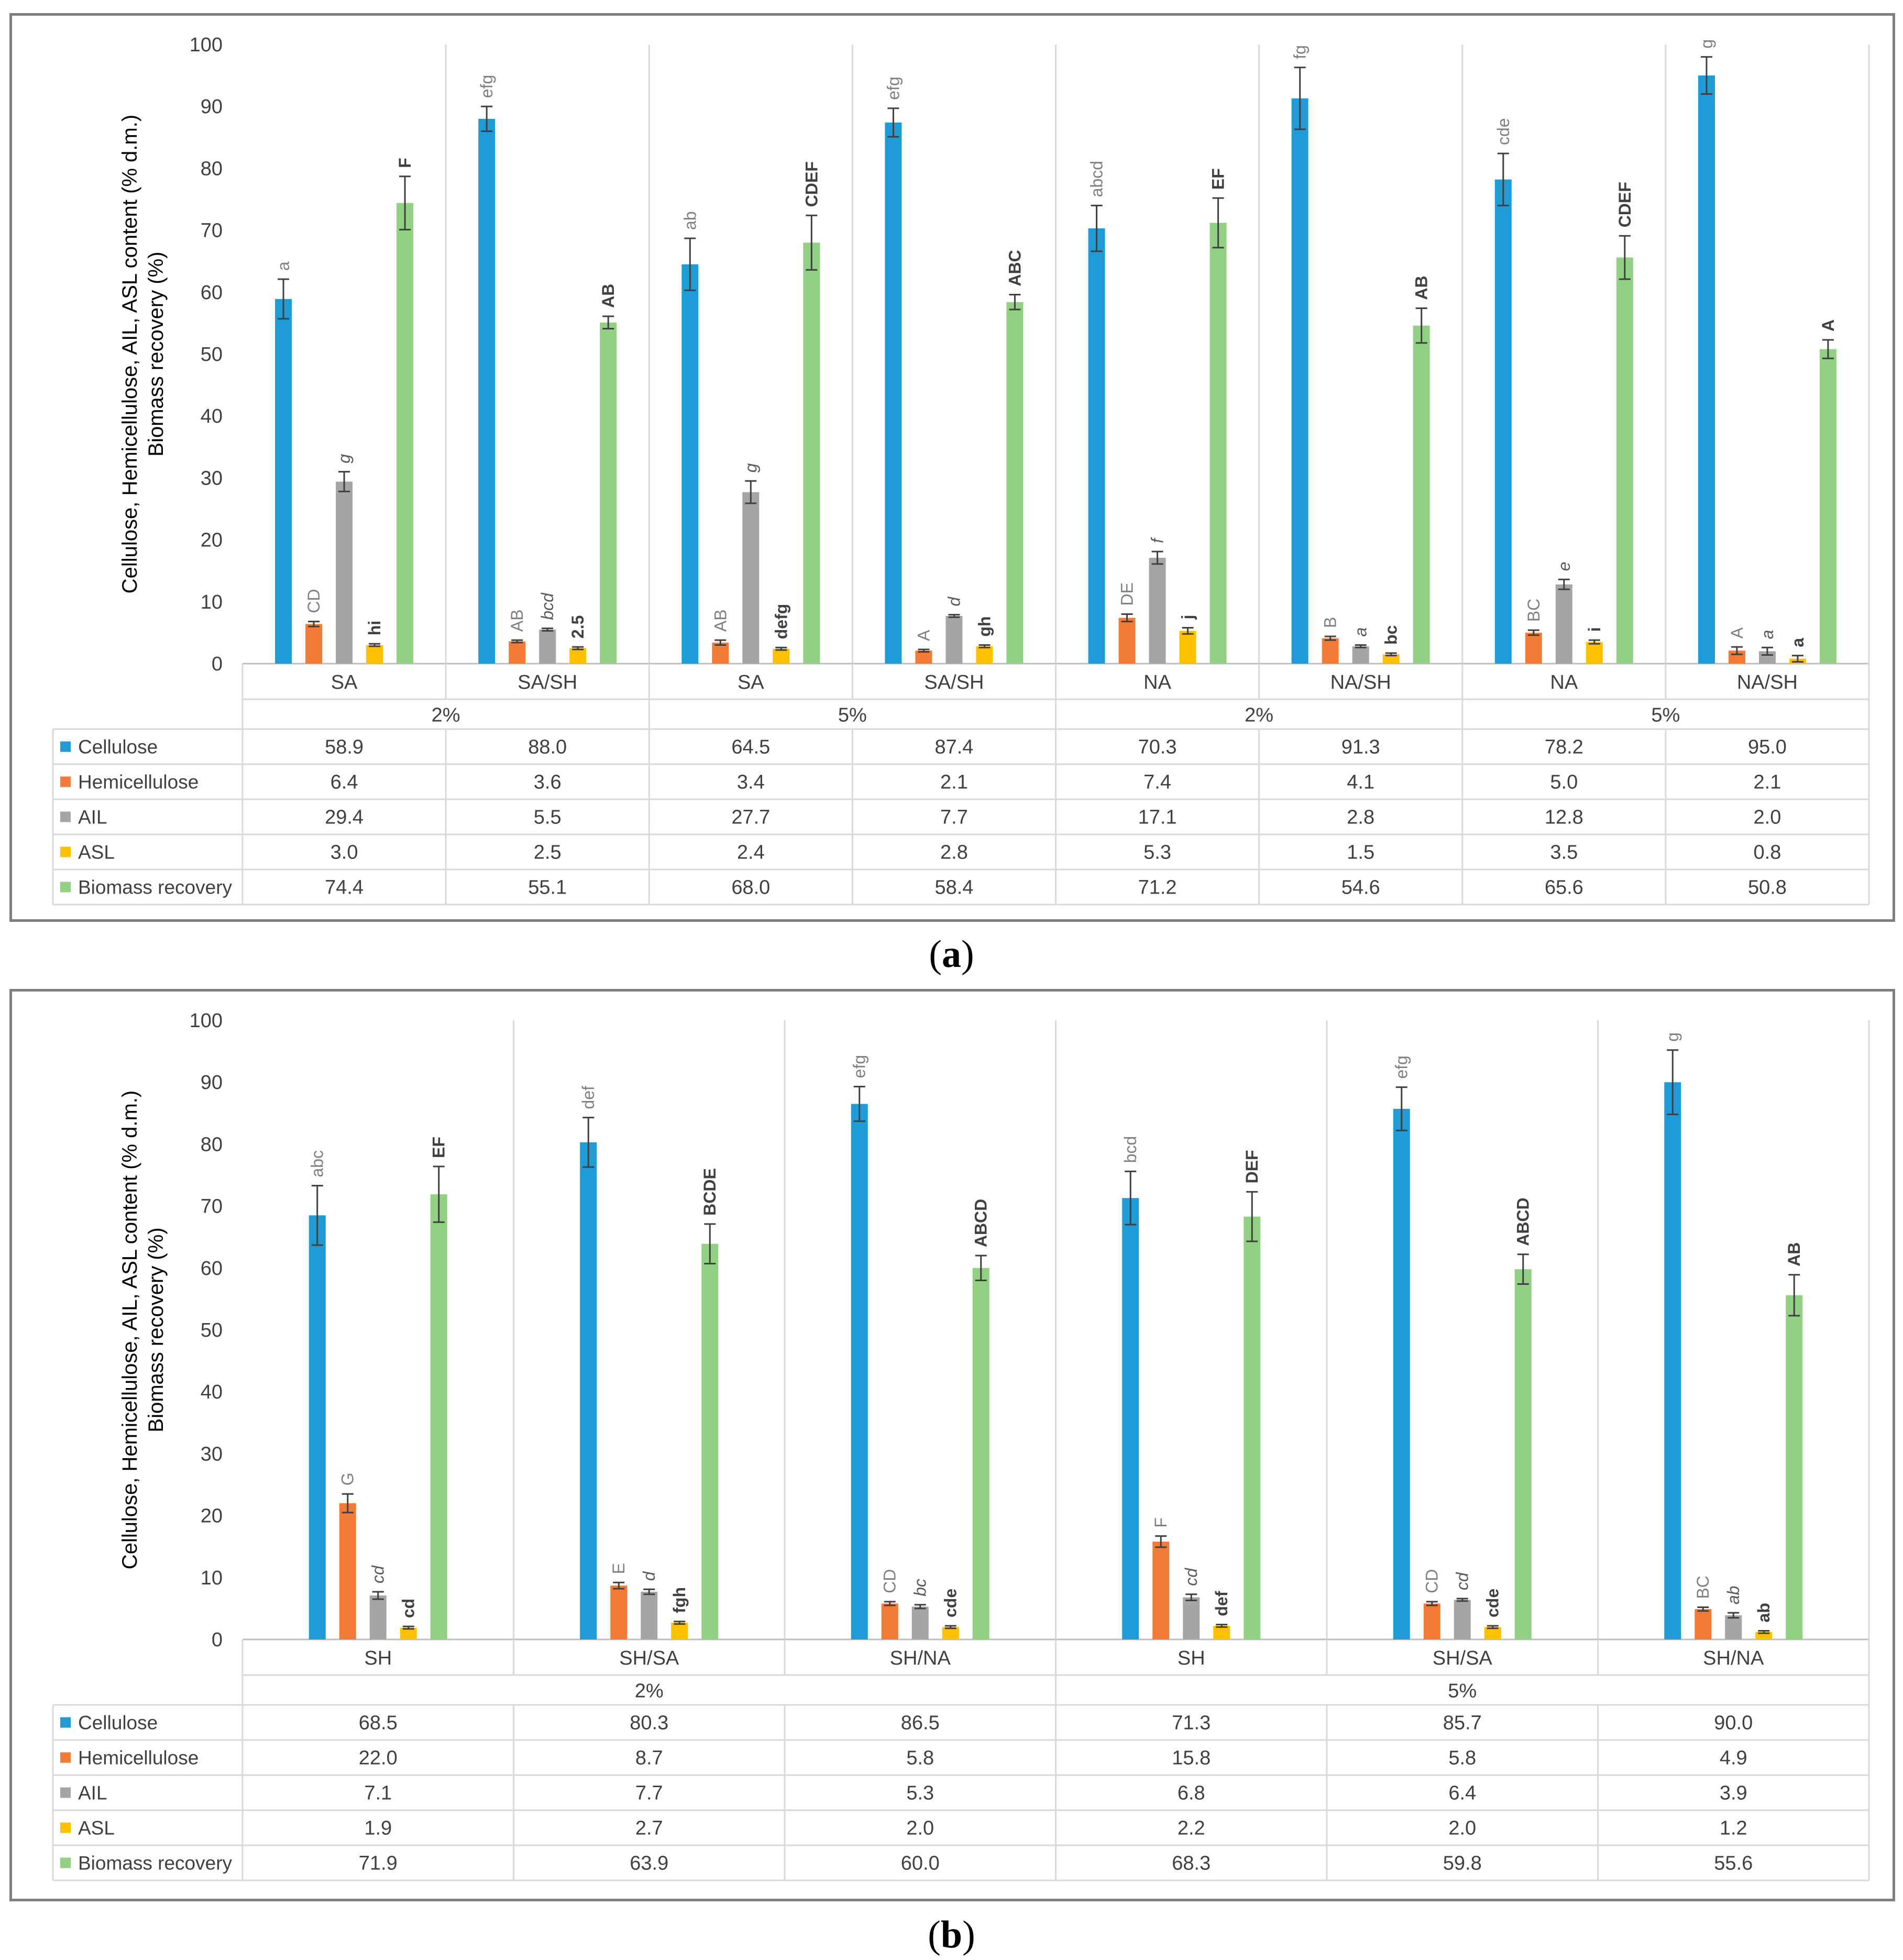 This screenshot has height=1960, width=1903. Describe the element at coordinates (750, 747) in the screenshot. I see `table-cell: 64.5` at that location.